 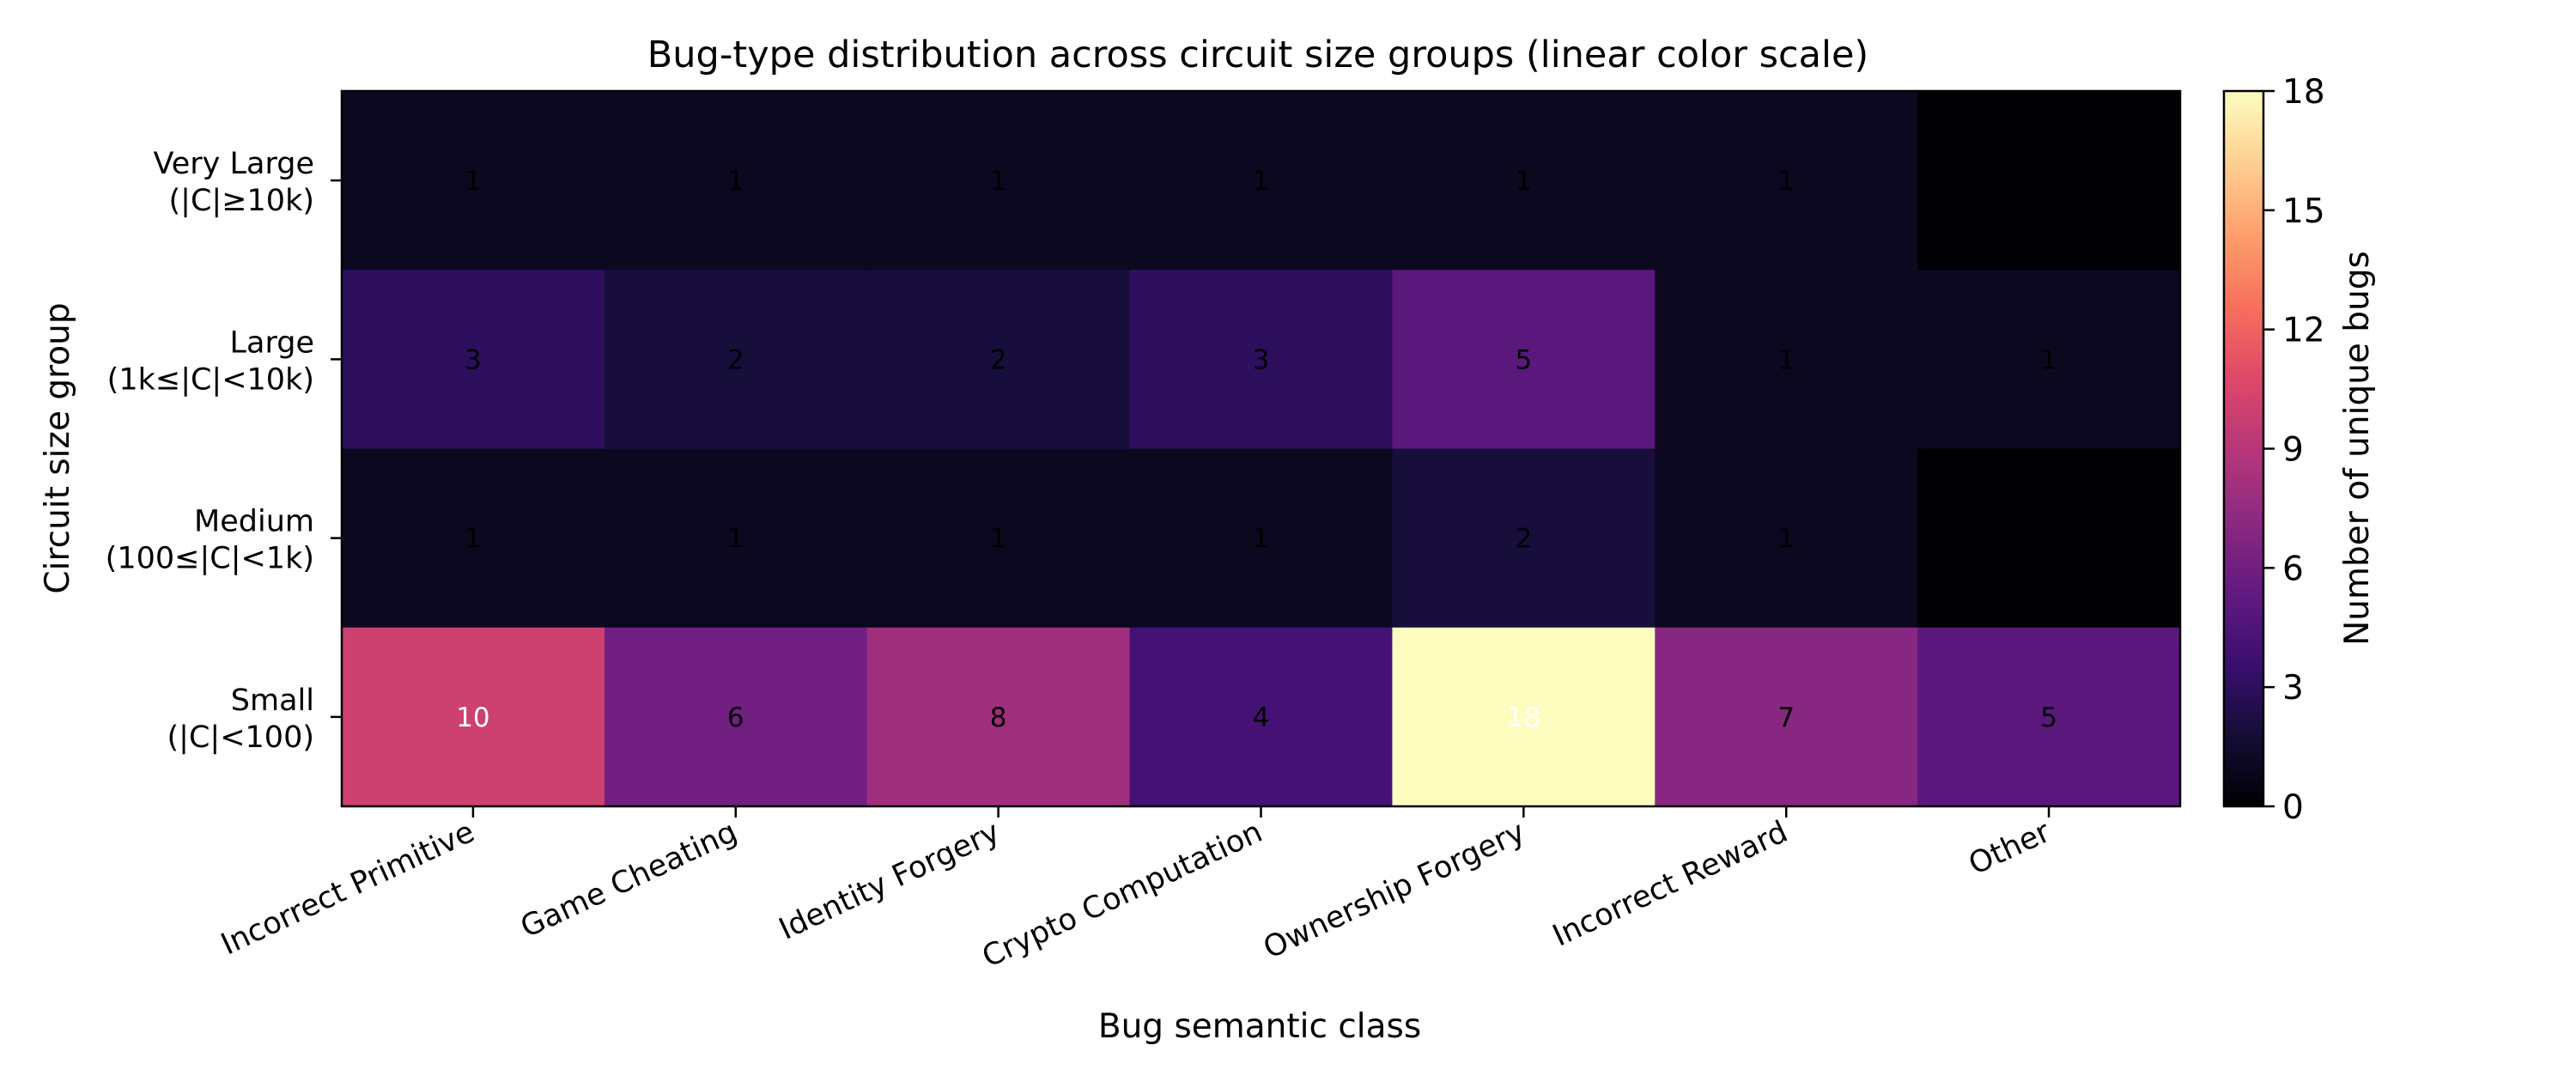 What do you see at coordinates (2011, 849) in the screenshot?
I see `x-tick-label: Other` at bounding box center [2011, 849].